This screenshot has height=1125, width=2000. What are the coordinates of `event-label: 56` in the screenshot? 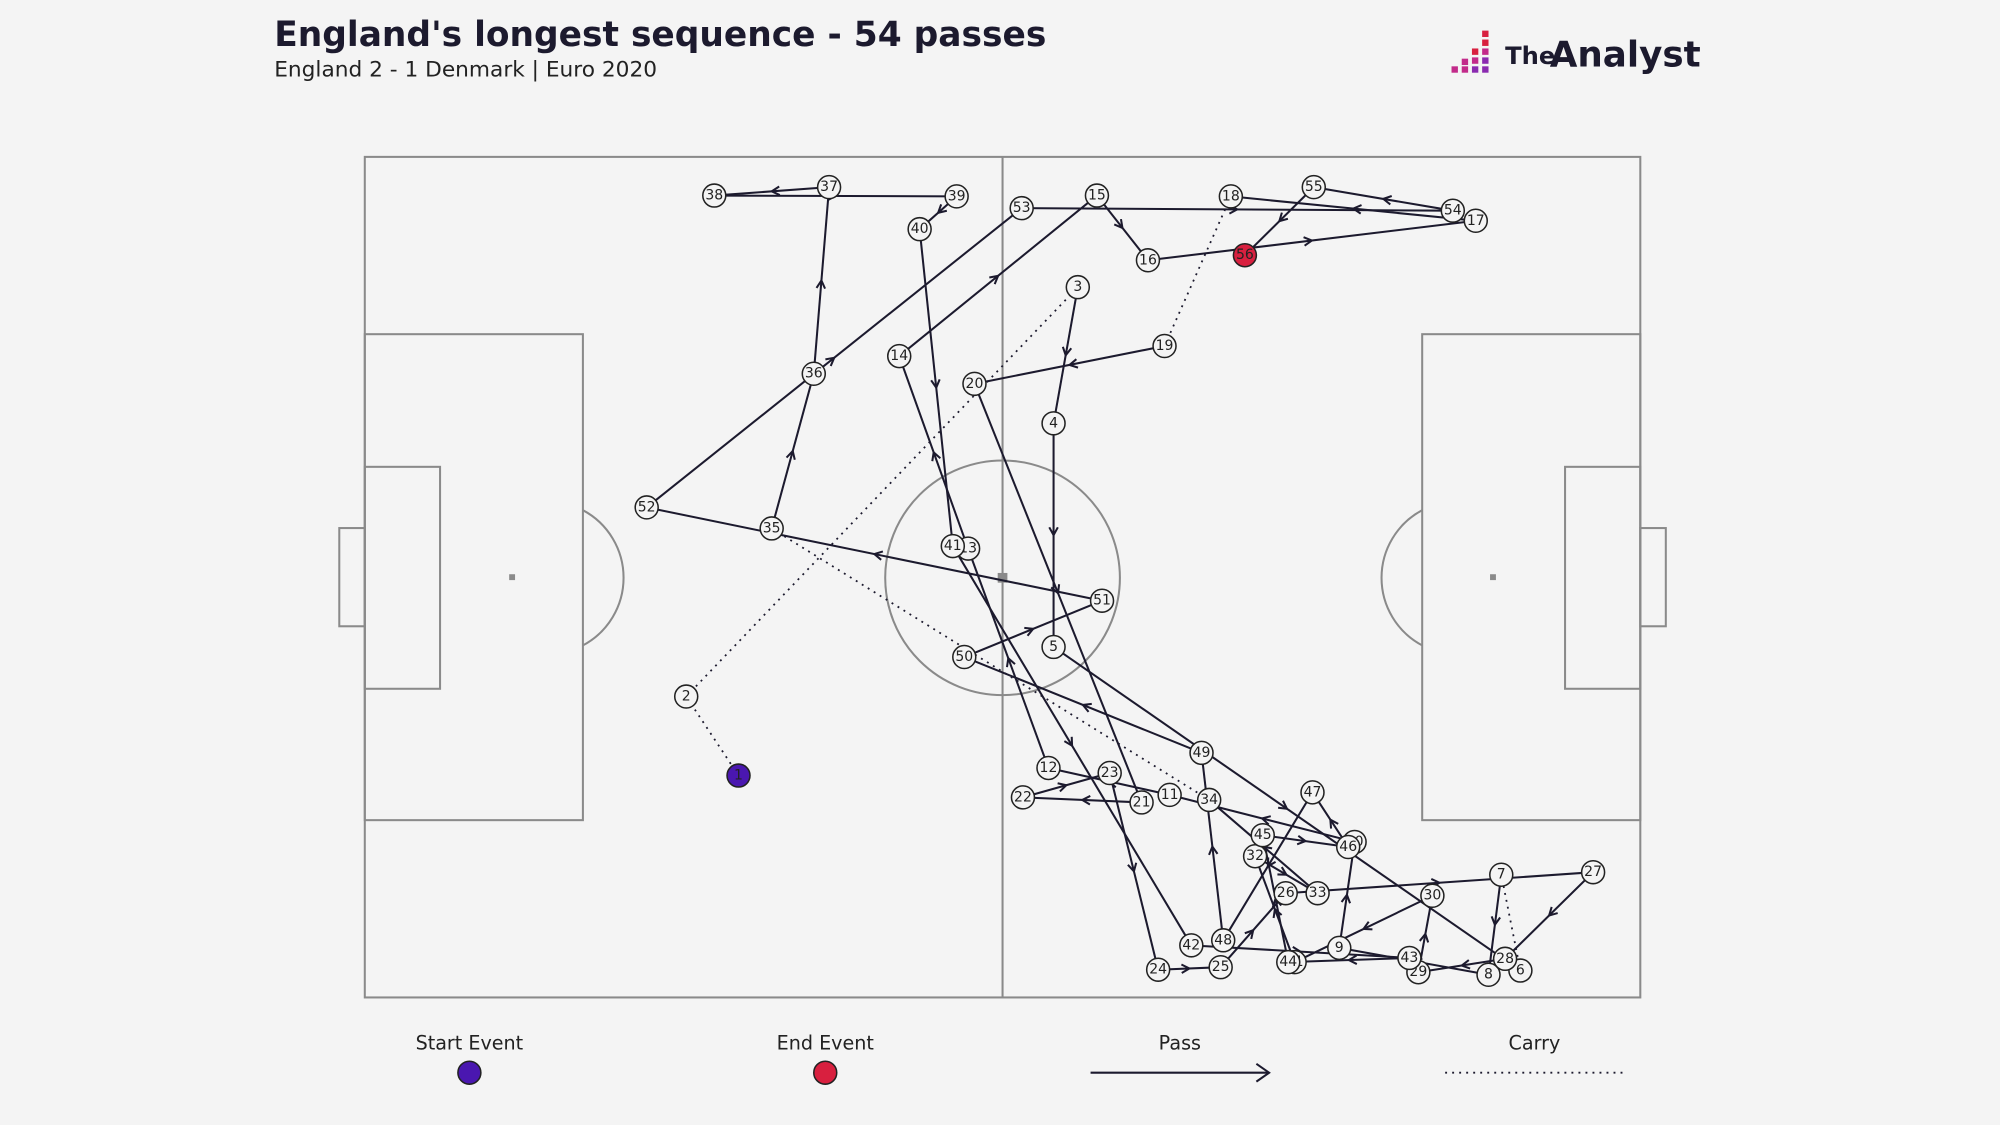 It's located at (1245, 255).